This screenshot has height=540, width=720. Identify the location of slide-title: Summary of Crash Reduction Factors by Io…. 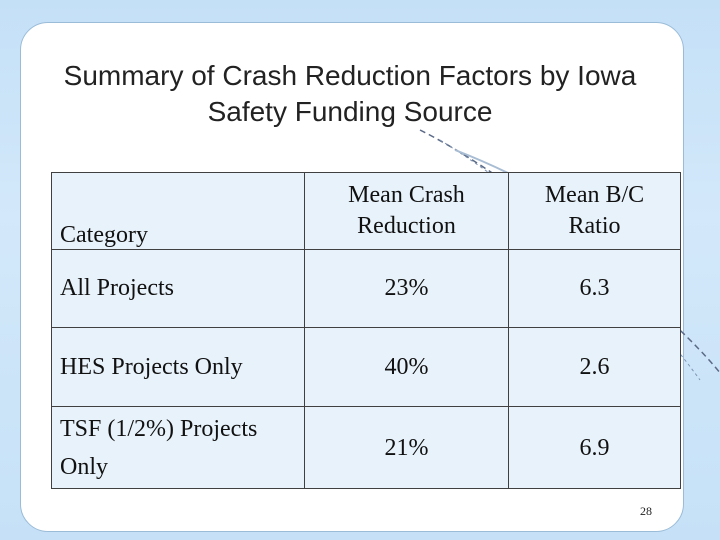
(350, 93).